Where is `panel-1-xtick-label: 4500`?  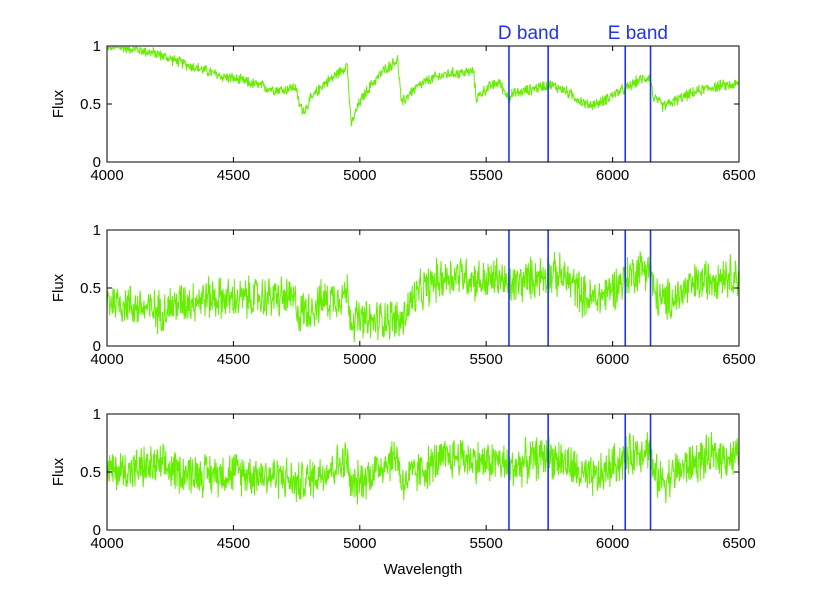
panel-1-xtick-label: 4500 is located at coordinates (233, 175).